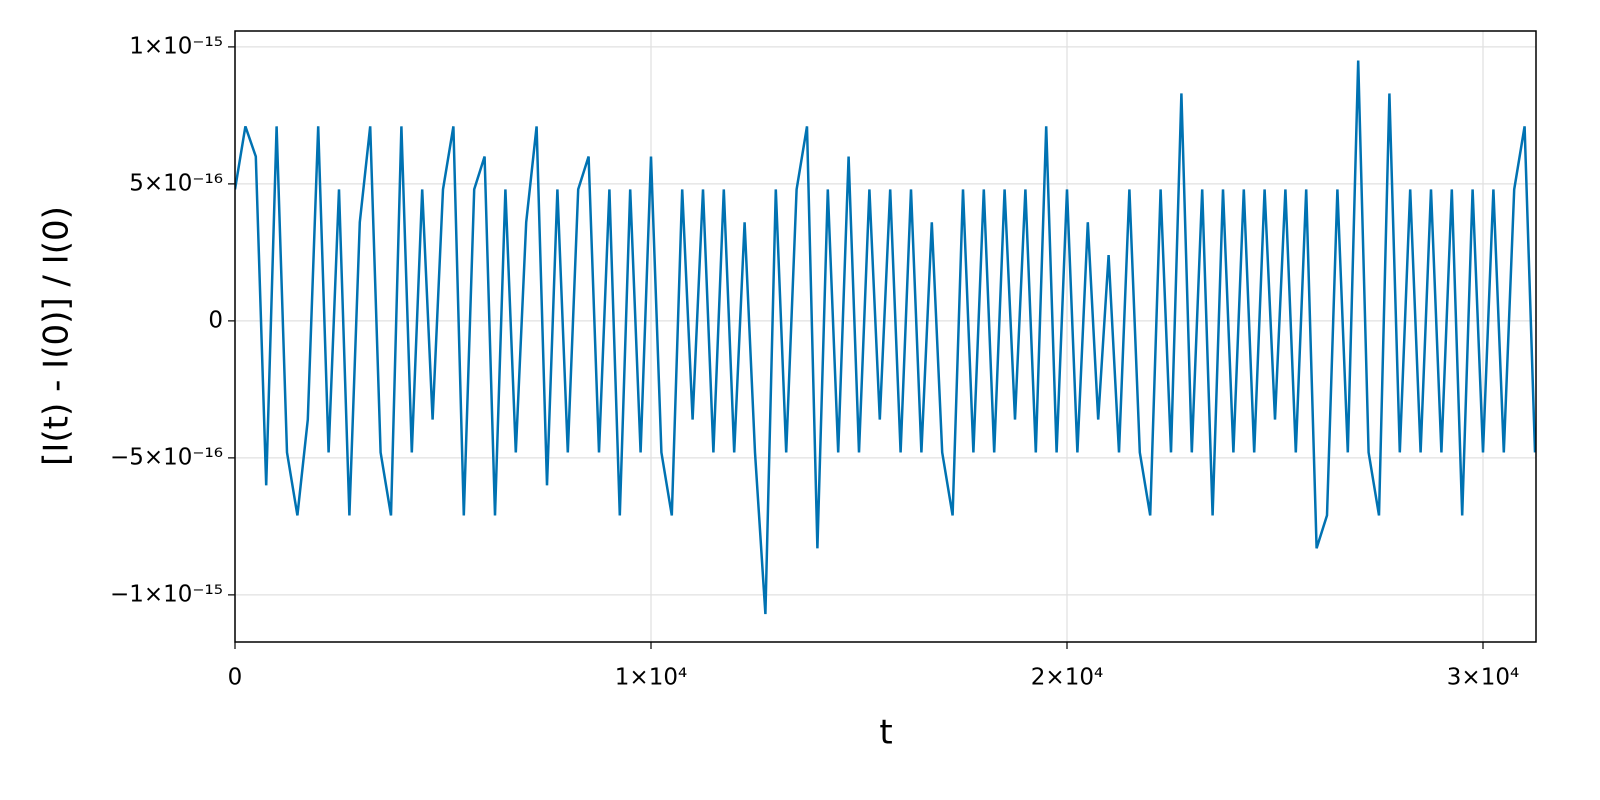  I want to click on x-tick-label: 3×10⁴, so click(1483, 678).